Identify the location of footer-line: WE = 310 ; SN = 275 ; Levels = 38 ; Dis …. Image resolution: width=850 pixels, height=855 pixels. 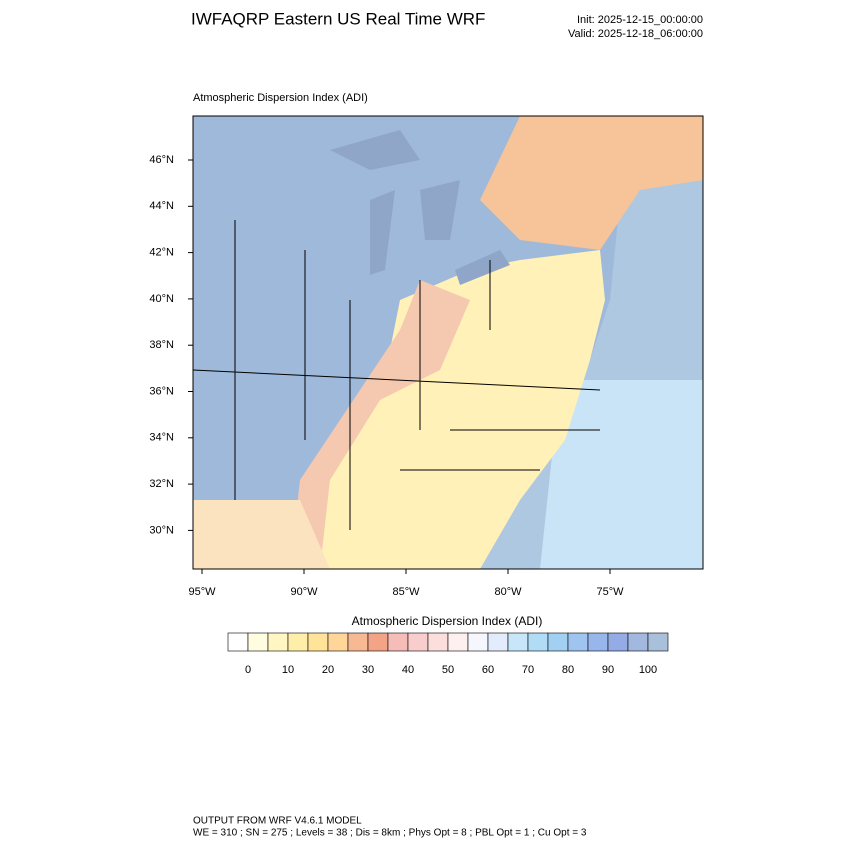
(390, 833).